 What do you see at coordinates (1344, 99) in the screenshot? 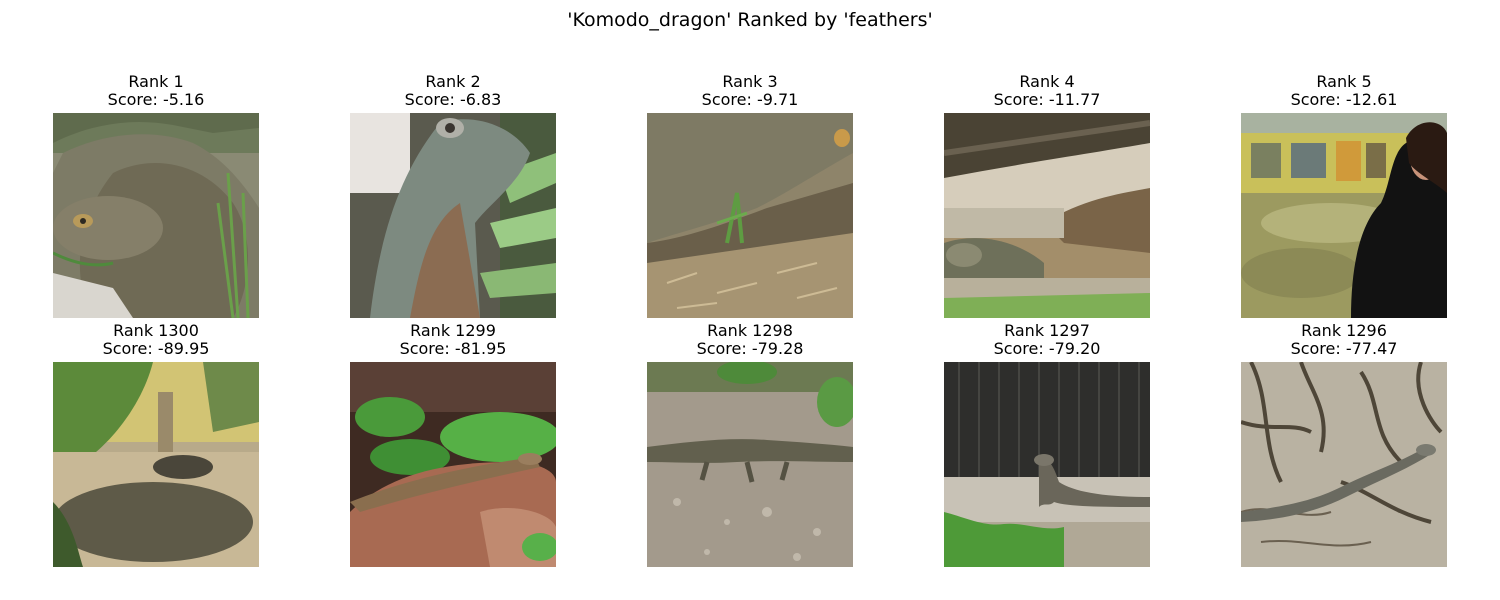
I see `score-label: Score: -12.61` at bounding box center [1344, 99].